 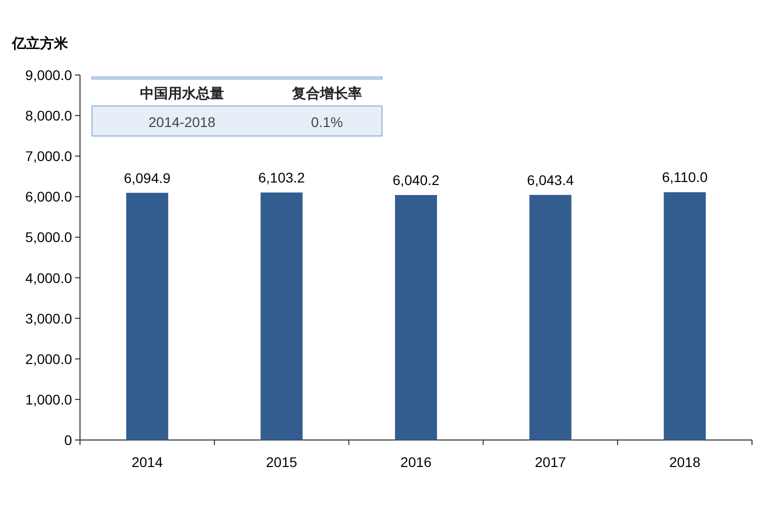 I want to click on x-tick-label: 2016, so click(x=416, y=462).